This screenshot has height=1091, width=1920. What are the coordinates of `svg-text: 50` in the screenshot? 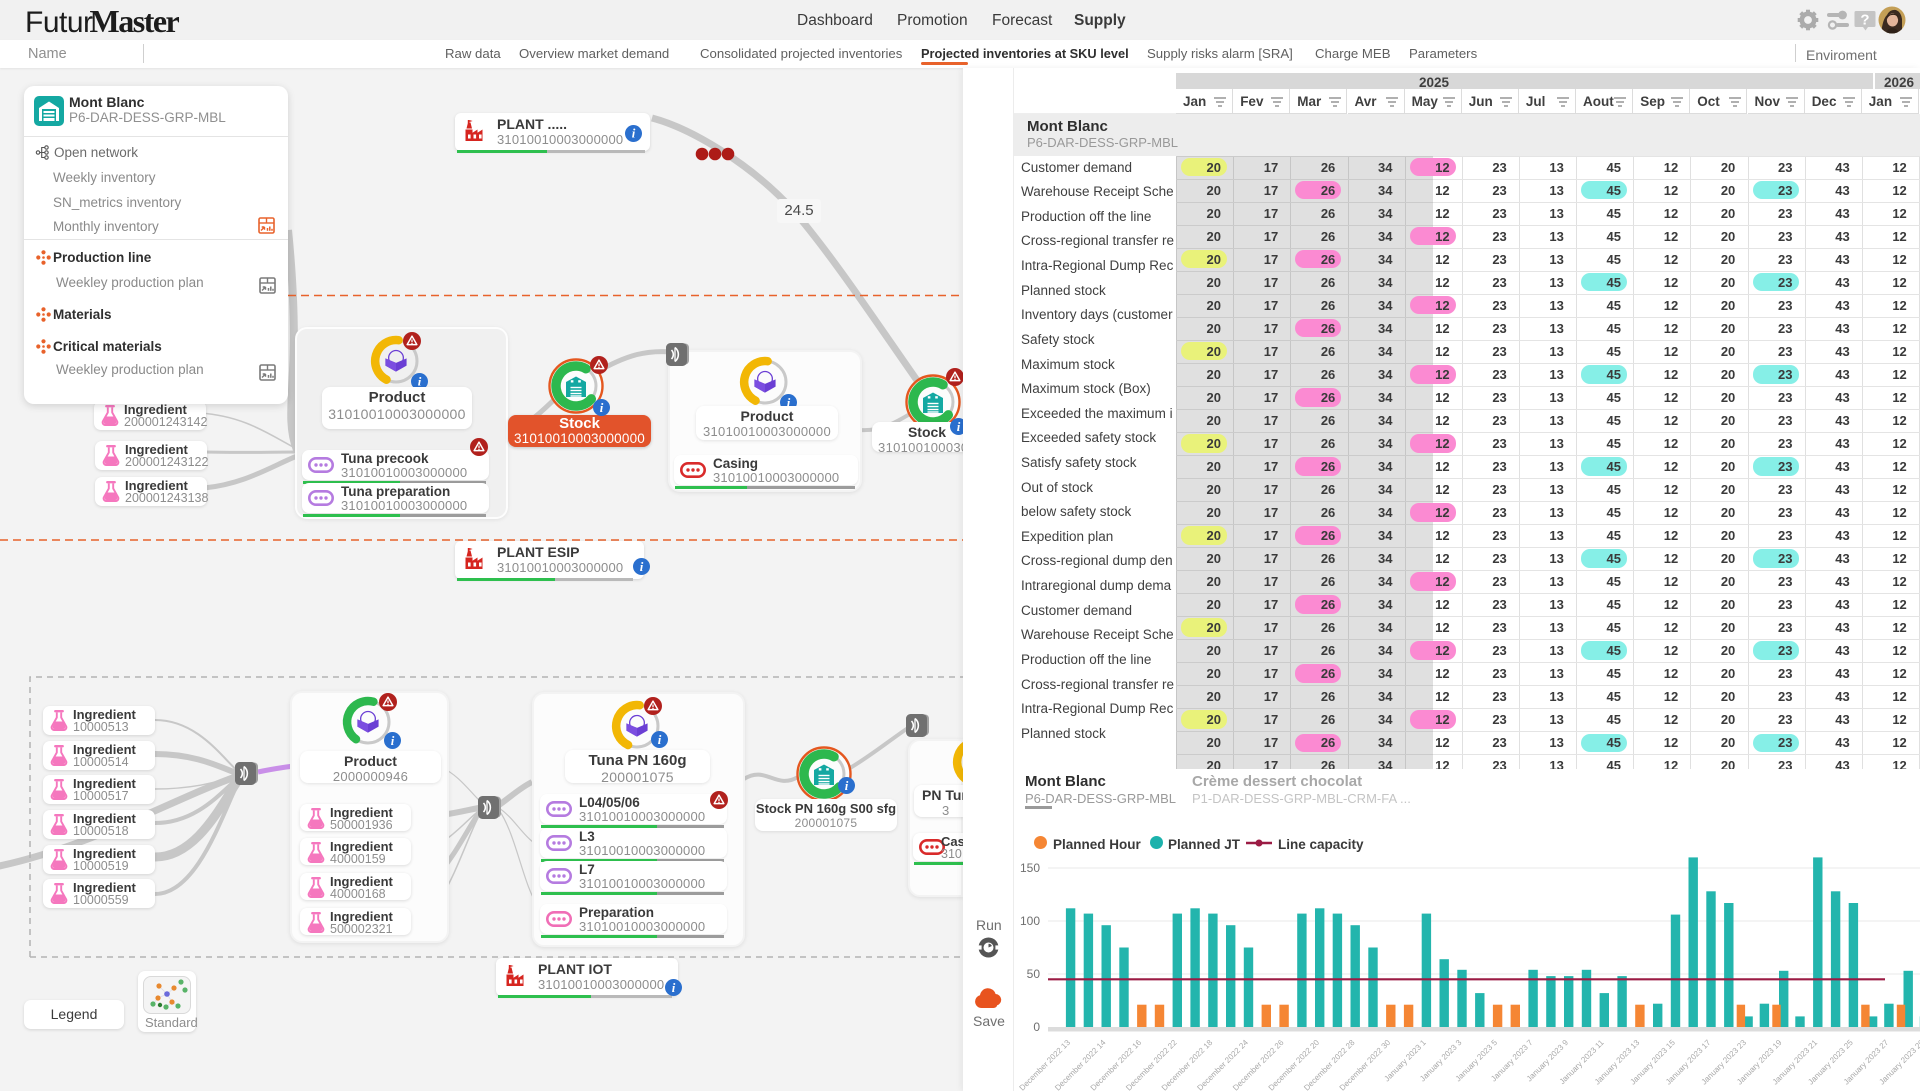 It's located at (1034, 974).